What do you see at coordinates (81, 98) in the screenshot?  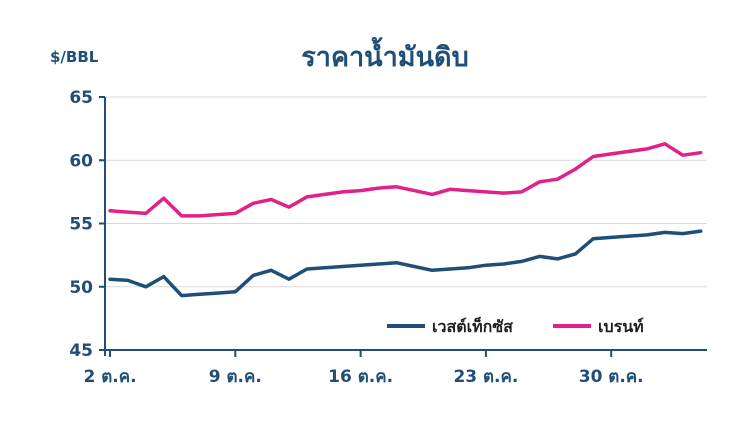 I see `y-tick-label-65: 65` at bounding box center [81, 98].